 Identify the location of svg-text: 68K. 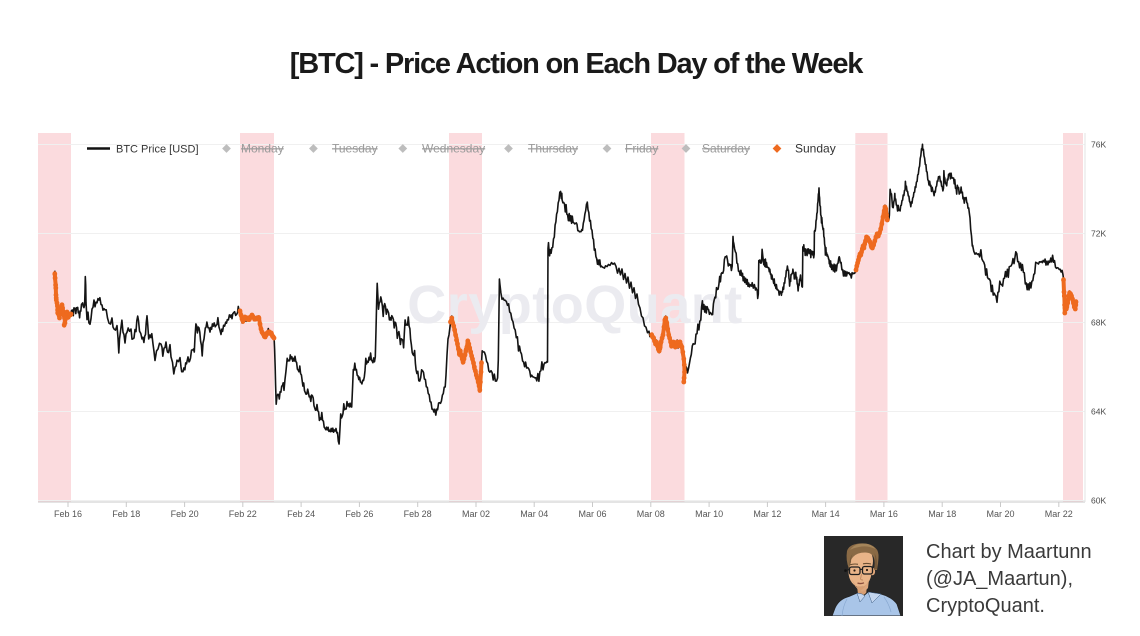
(1098, 323).